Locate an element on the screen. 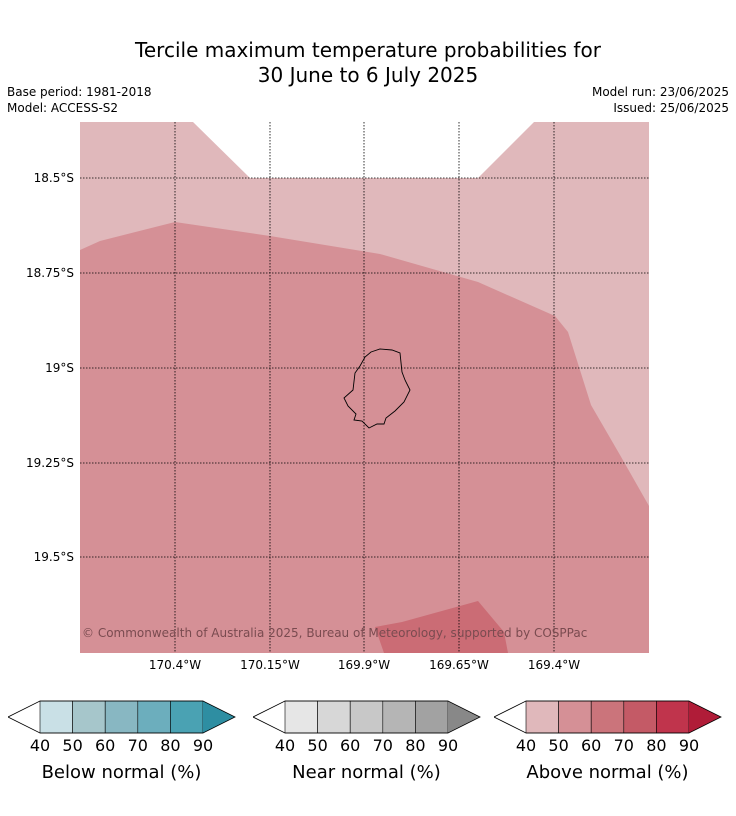 The width and height of the screenshot is (736, 816). lon-label: 170.4°W is located at coordinates (175, 665).